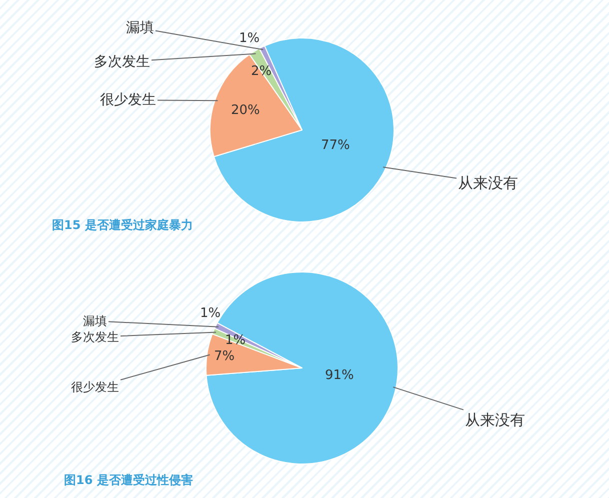 This screenshot has height=498, width=609. I want to click on data-label: 77%, so click(335, 145).